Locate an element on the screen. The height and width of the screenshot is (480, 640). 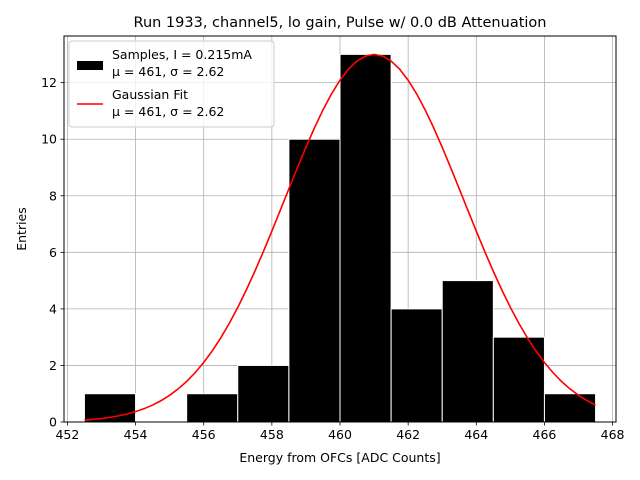
x-tick-label: 452 is located at coordinates (67, 434).